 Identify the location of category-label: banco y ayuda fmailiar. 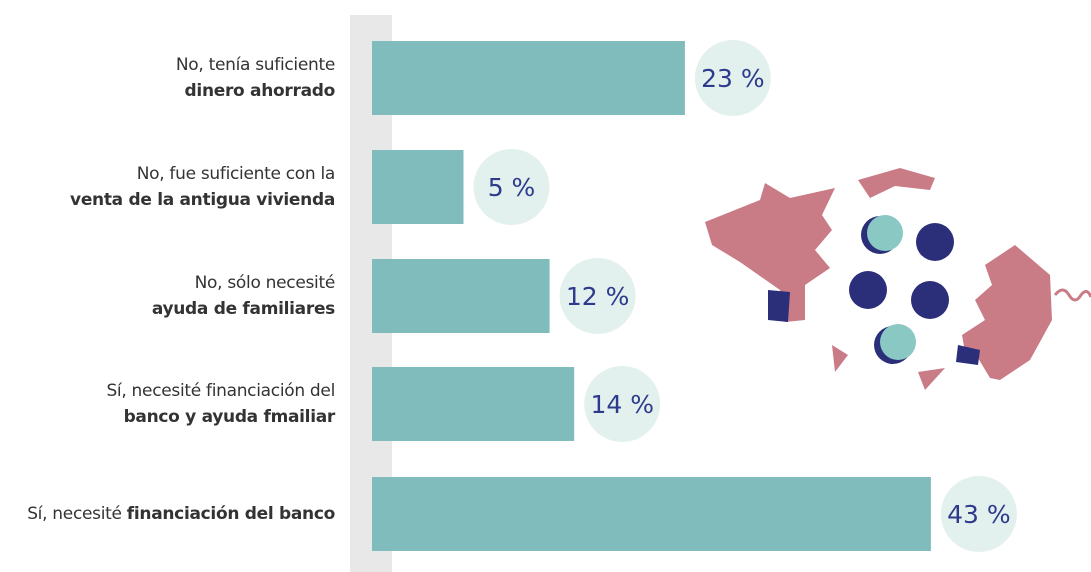
(230, 417).